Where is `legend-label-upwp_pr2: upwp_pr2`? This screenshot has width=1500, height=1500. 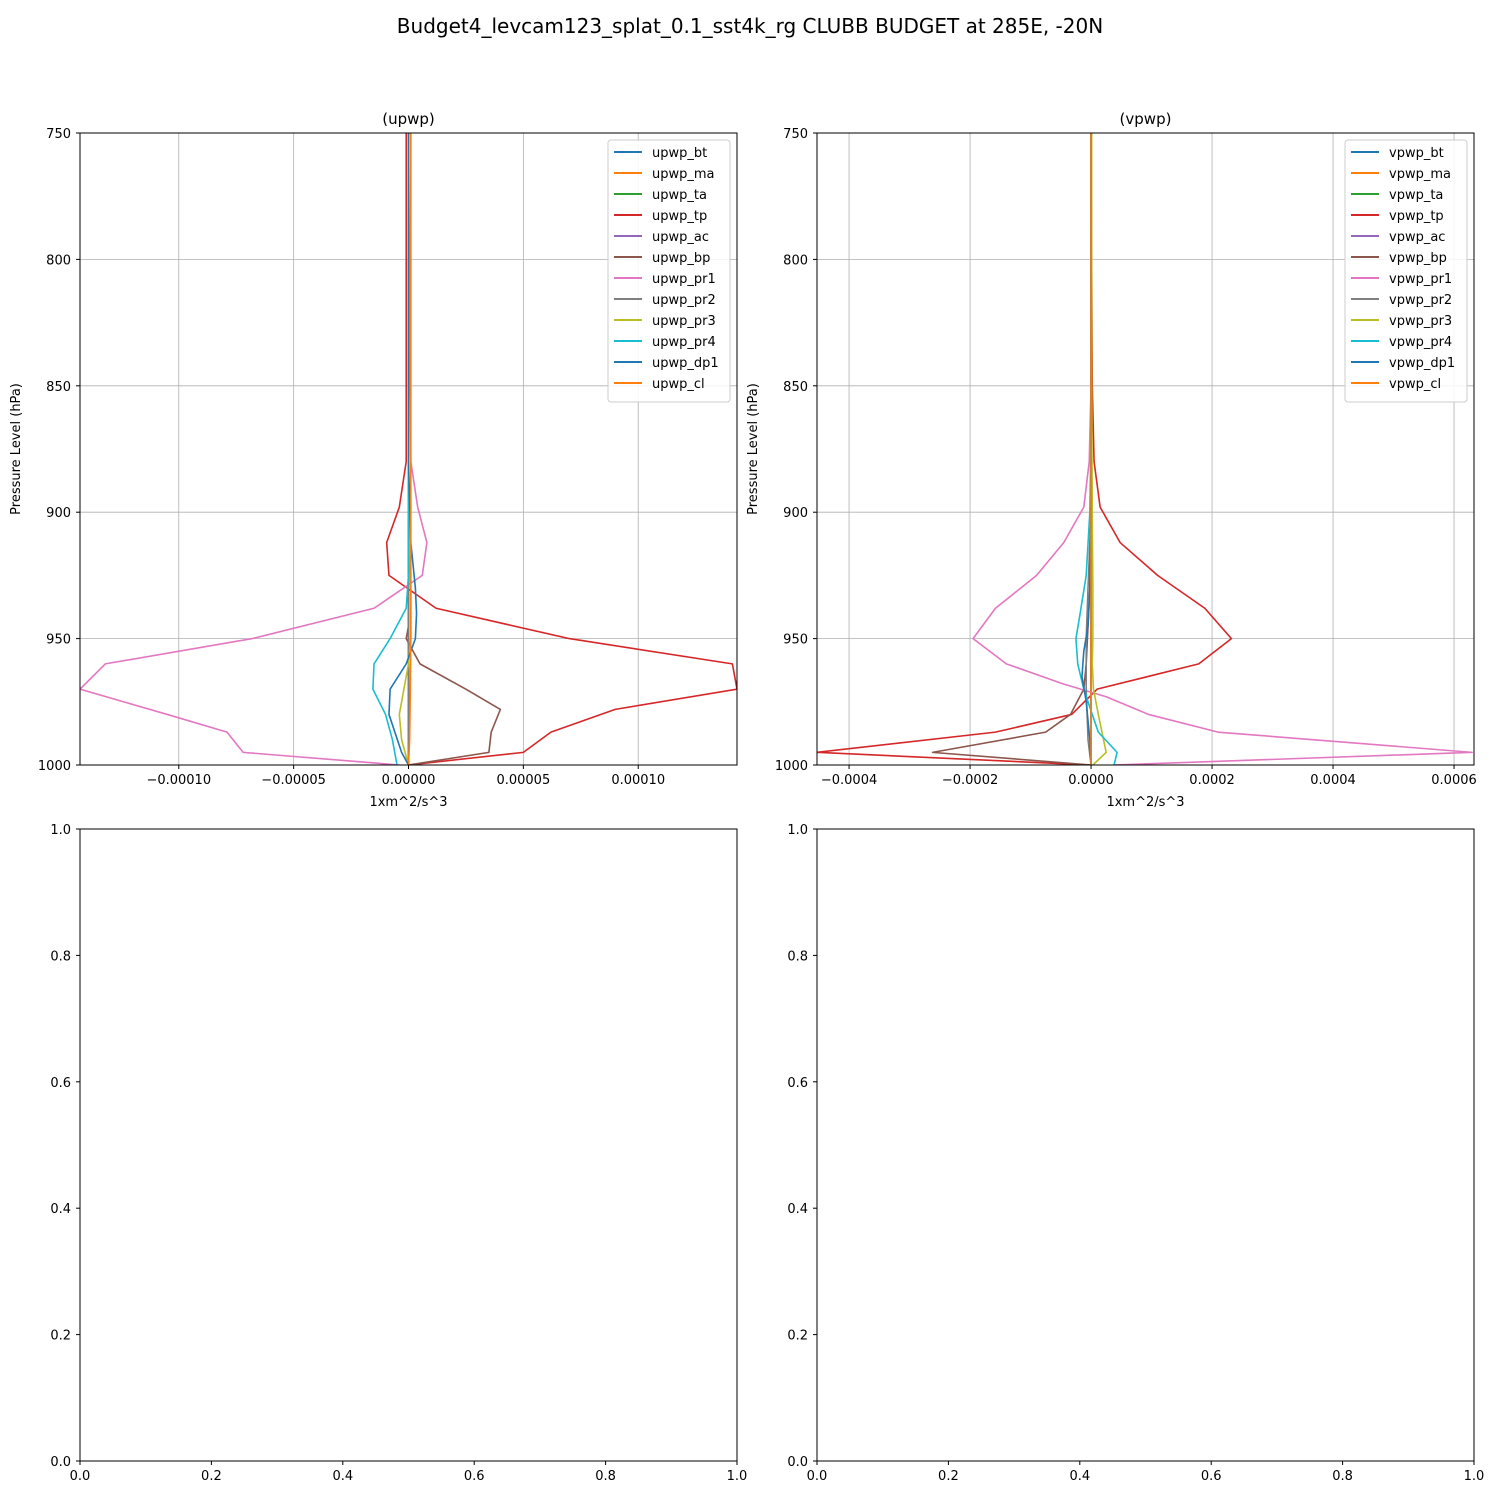
legend-label-upwp_pr2: upwp_pr2 is located at coordinates (684, 300).